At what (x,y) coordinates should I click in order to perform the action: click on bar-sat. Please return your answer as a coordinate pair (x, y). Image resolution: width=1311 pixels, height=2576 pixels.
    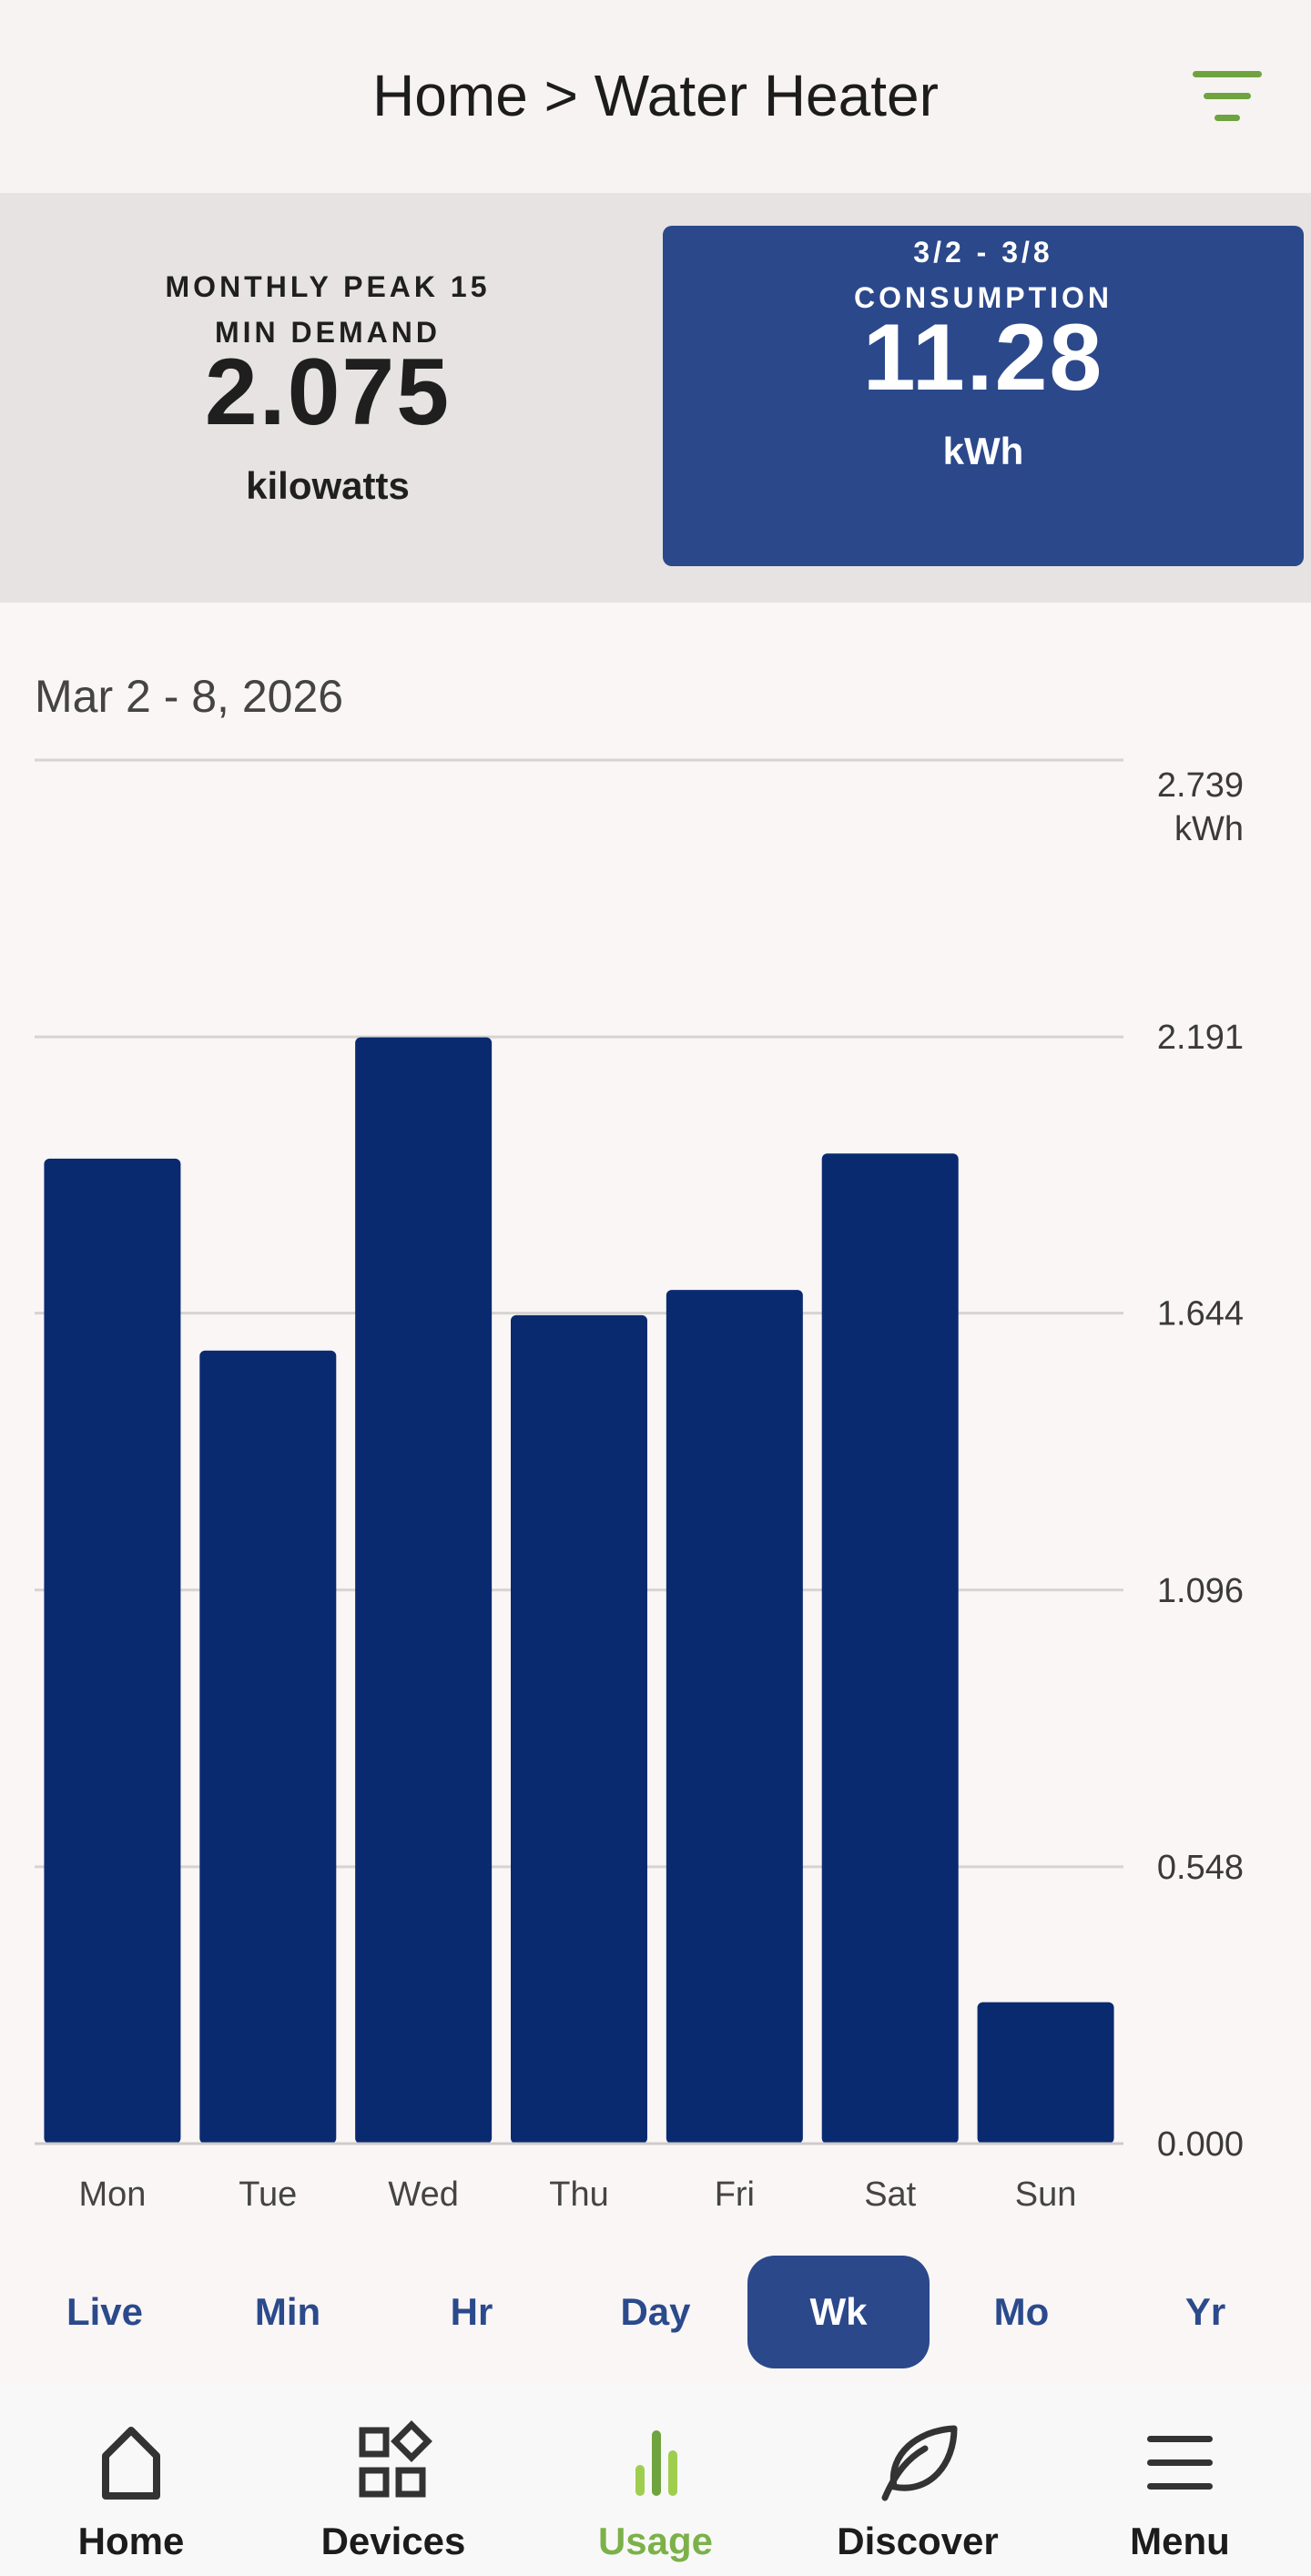
    Looking at the image, I should click on (890, 1648).